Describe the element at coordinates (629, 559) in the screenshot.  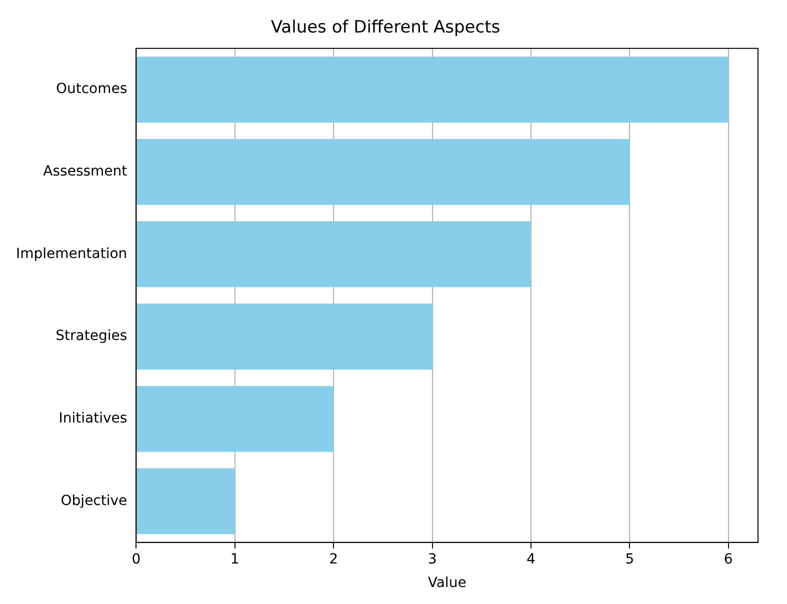
I see `x-tick-label: 5` at that location.